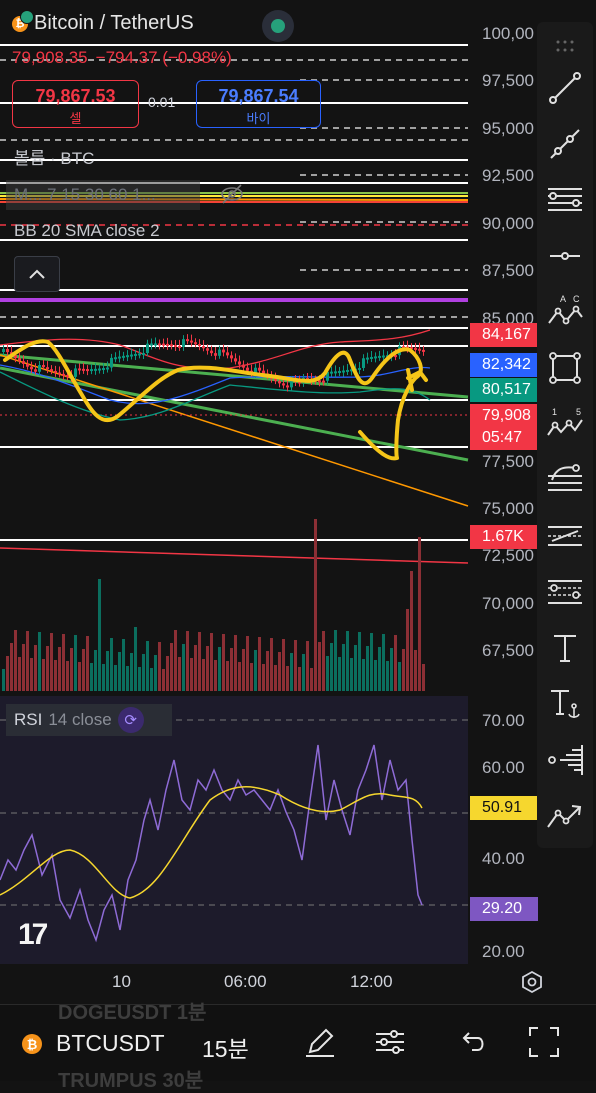 This screenshot has width=596, height=1093. What do you see at coordinates (565, 200) in the screenshot?
I see `parallel-channel-icon` at bounding box center [565, 200].